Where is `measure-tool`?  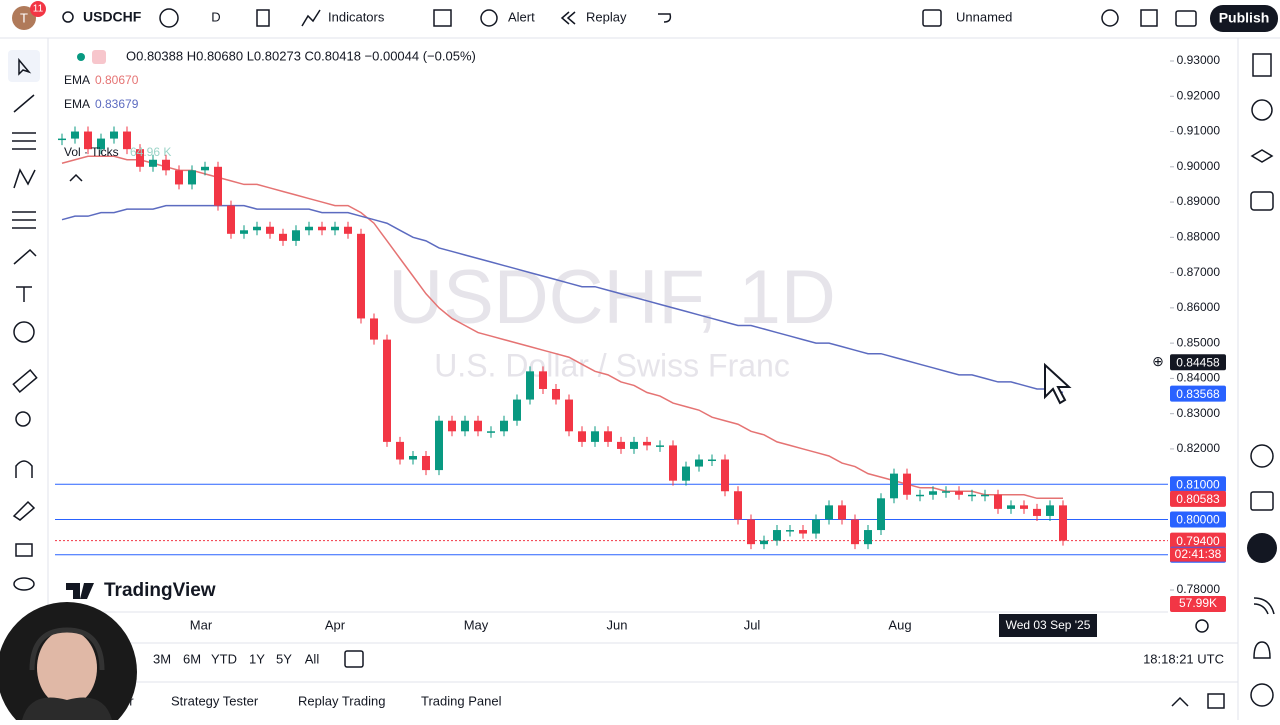 measure-tool is located at coordinates (25, 381).